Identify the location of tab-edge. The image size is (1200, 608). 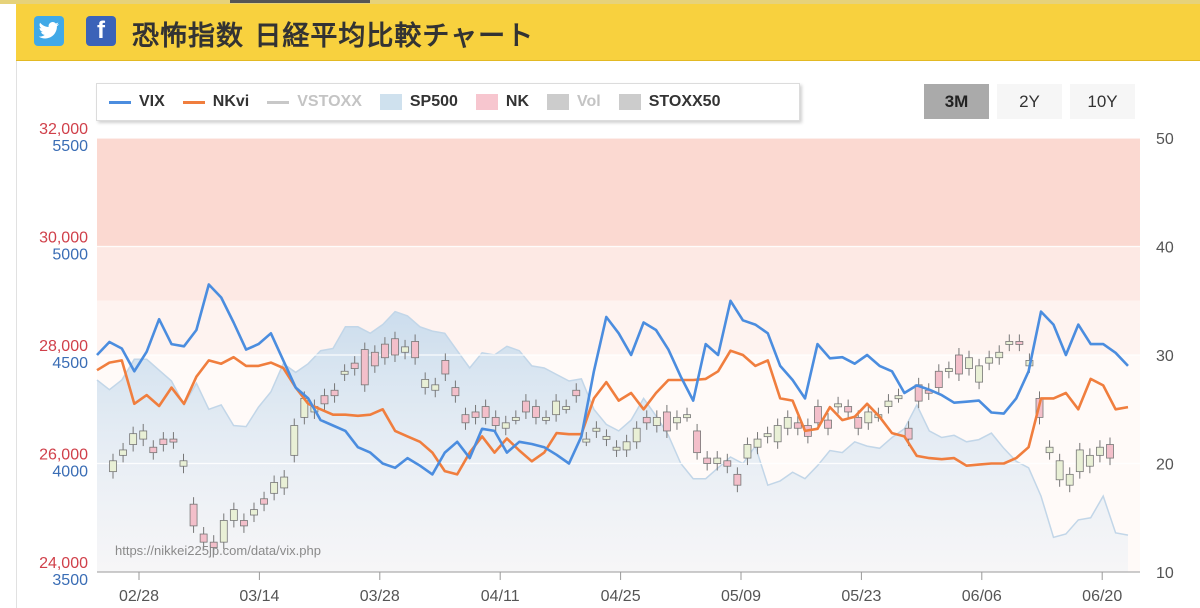
(300, 1).